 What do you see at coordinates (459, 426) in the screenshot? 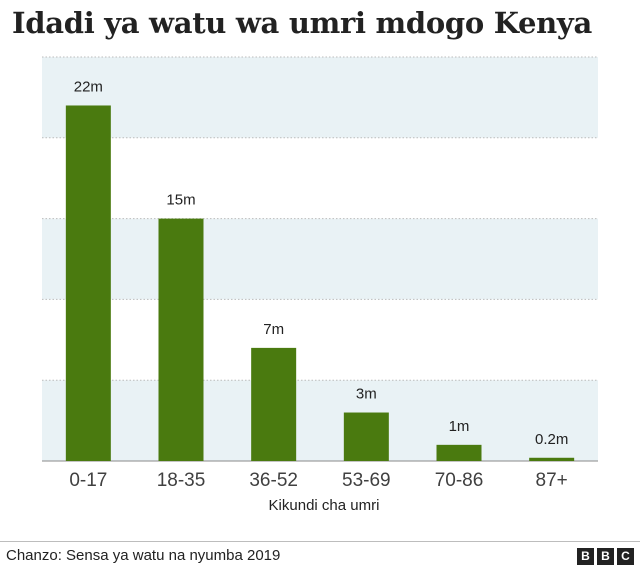
I see `data-label: 1m` at bounding box center [459, 426].